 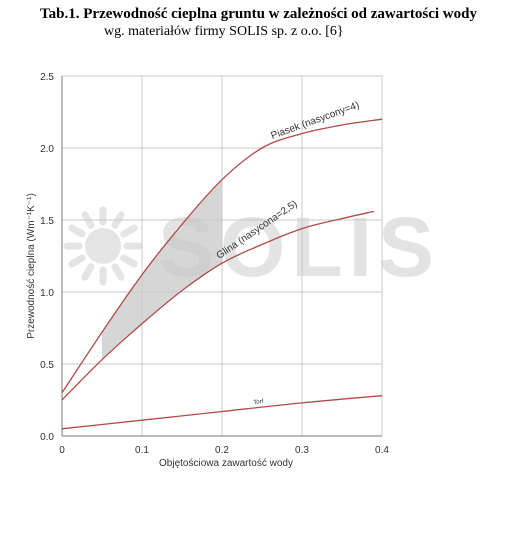 I want to click on y-tick-label: 0.5, so click(x=47, y=365).